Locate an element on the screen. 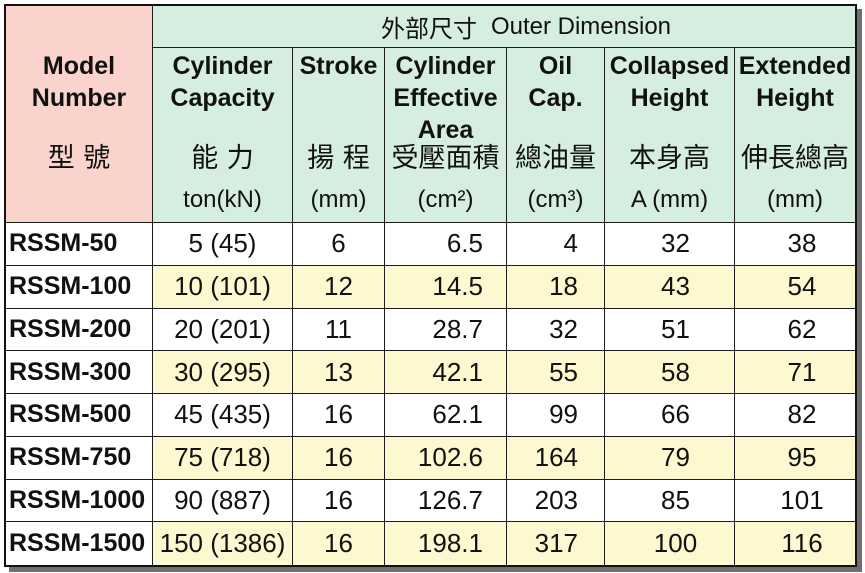  header-zh-label: 型 號 is located at coordinates (79, 158).